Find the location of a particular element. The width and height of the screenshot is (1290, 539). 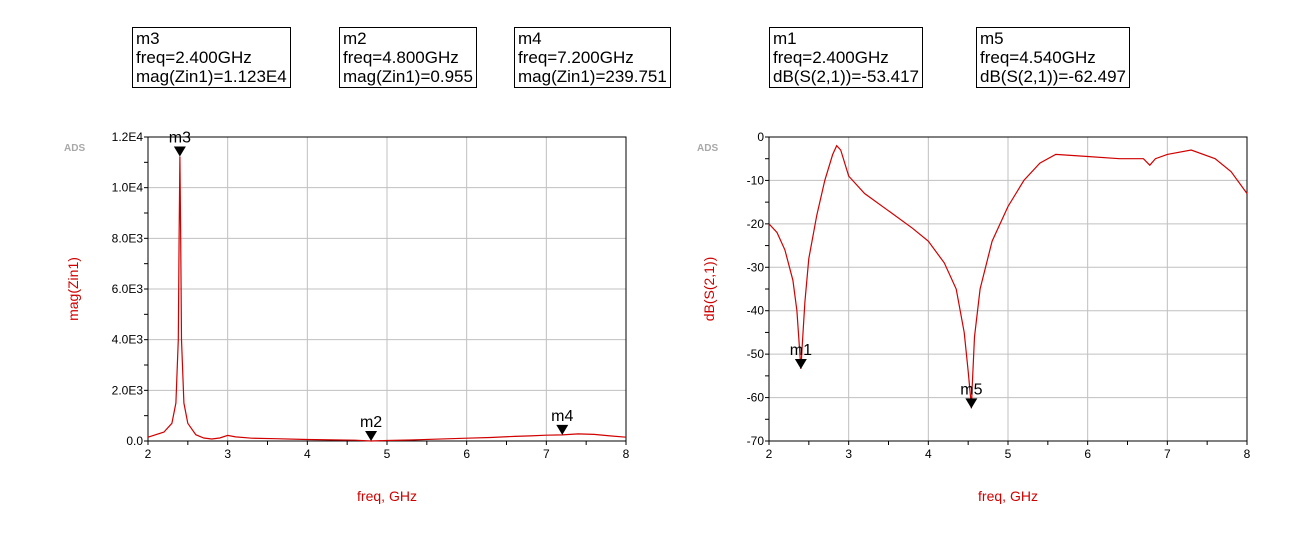

y-tick-label: -50 is located at coordinates (756, 354).